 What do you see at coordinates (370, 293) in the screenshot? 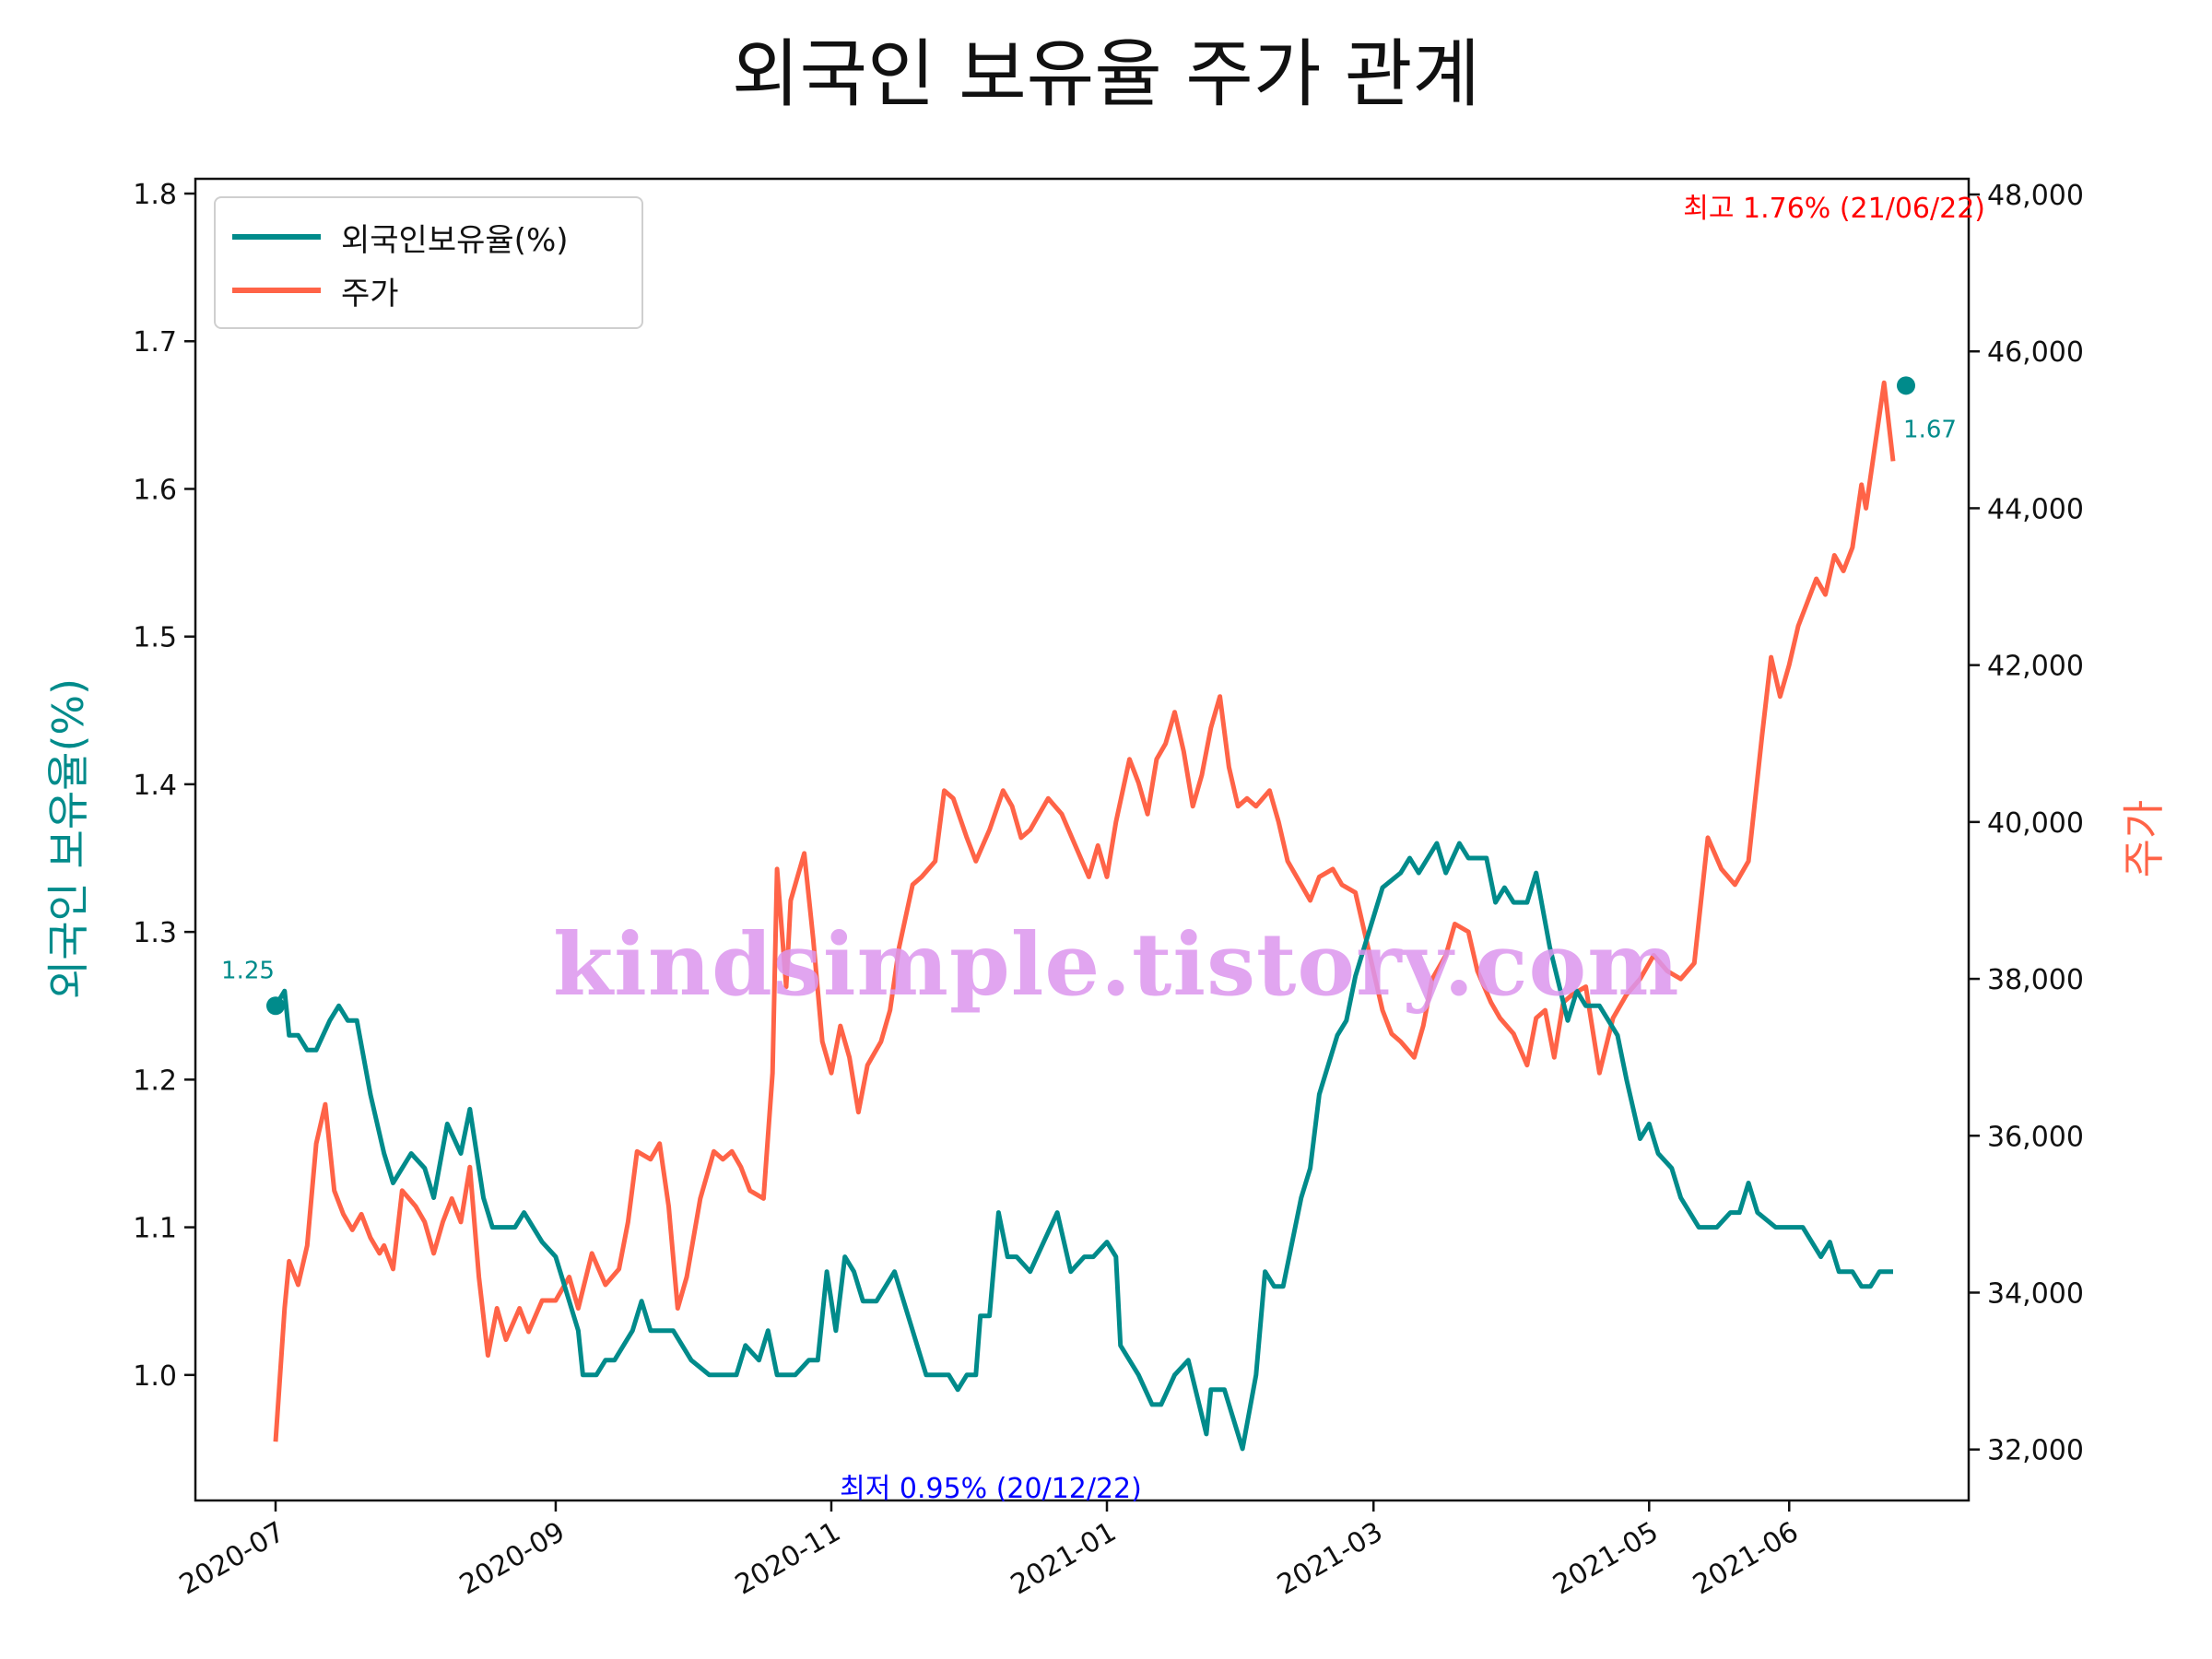
I see `legend-label-price: 주가` at bounding box center [370, 293].